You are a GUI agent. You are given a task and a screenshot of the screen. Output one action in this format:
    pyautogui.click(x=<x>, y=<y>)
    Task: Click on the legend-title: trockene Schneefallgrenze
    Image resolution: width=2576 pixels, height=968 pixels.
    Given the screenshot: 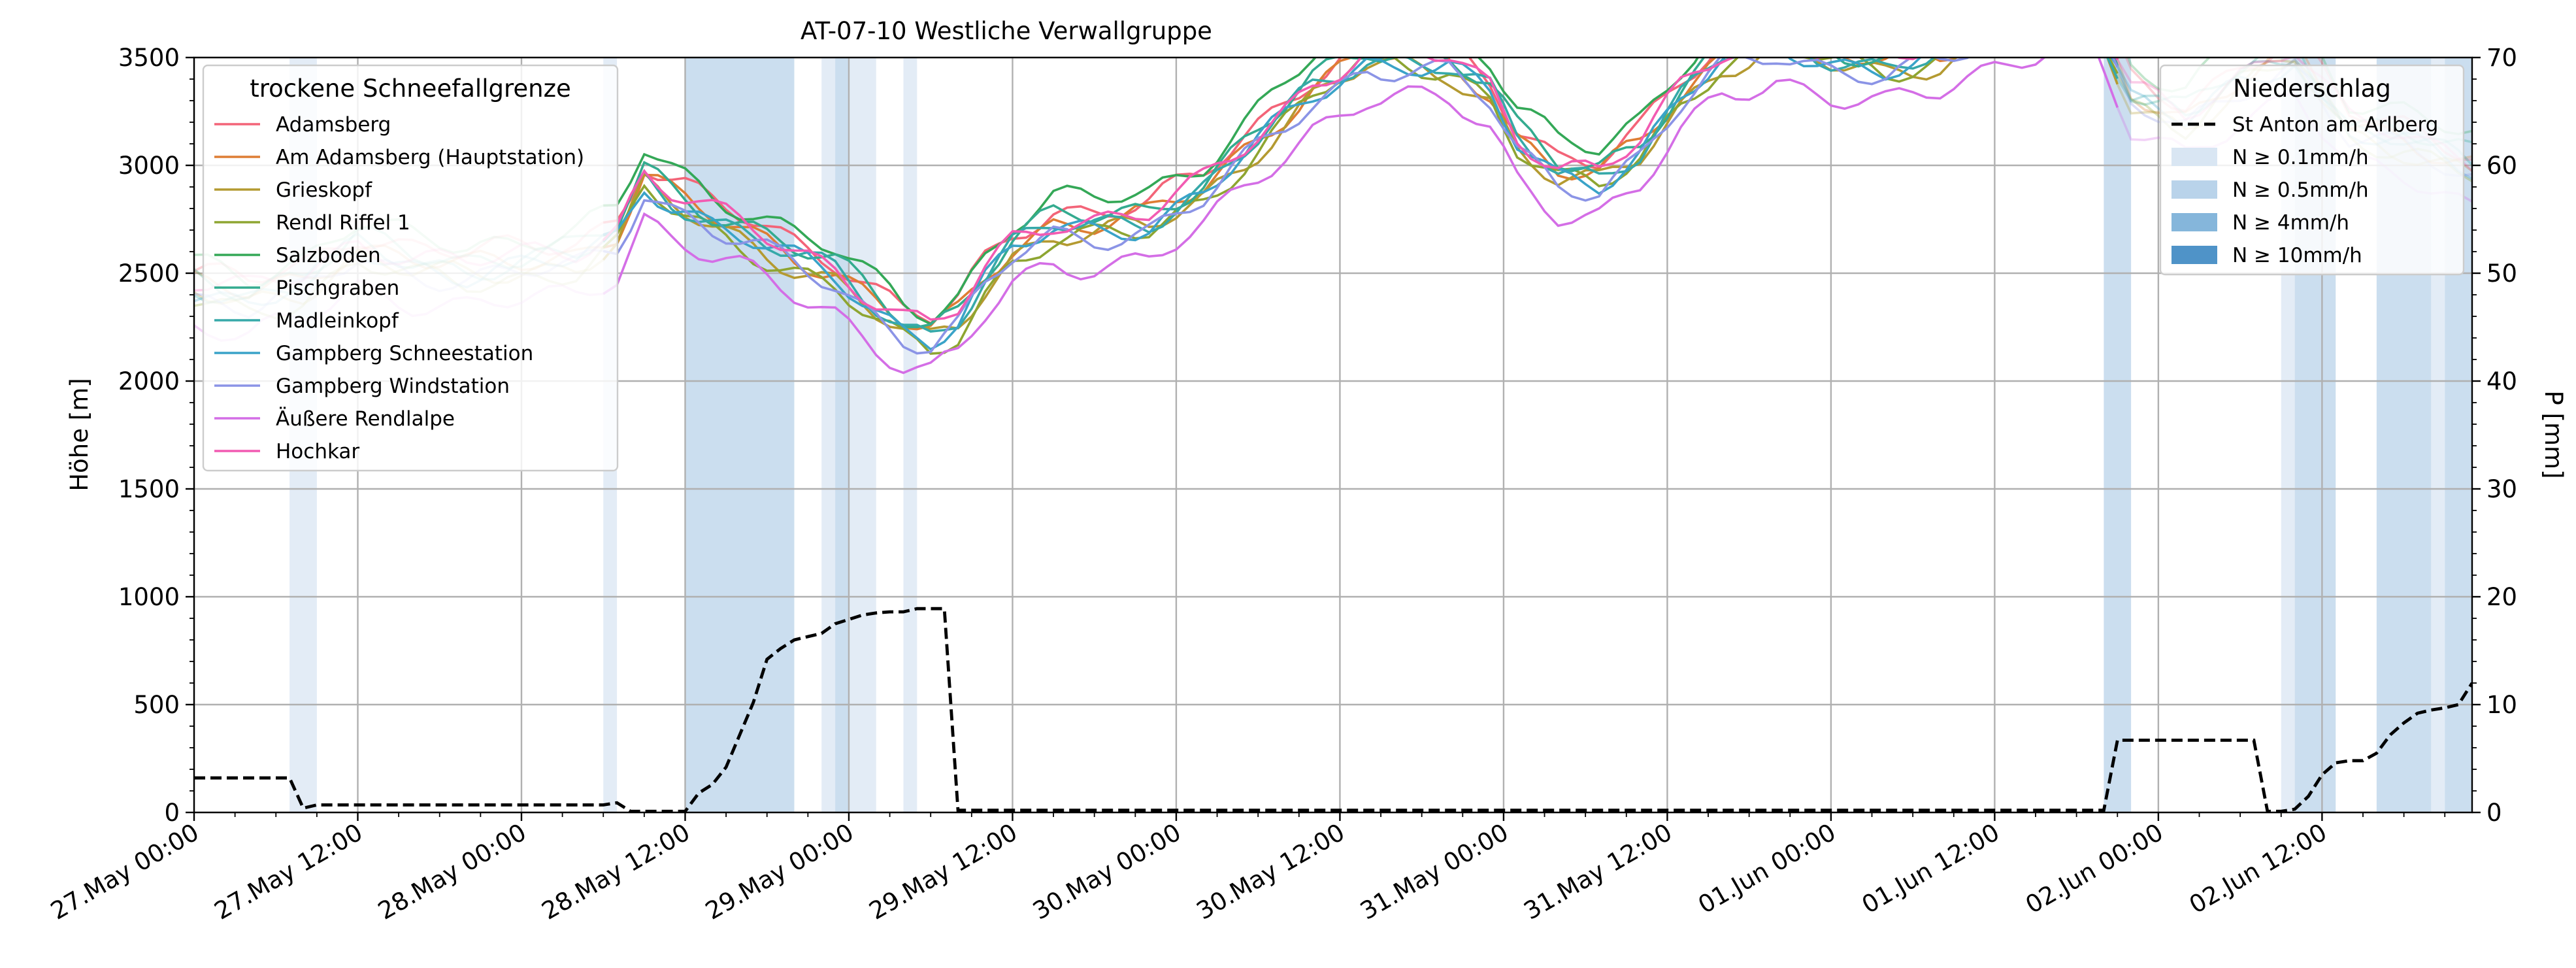 What is the action you would take?
    pyautogui.click(x=410, y=89)
    